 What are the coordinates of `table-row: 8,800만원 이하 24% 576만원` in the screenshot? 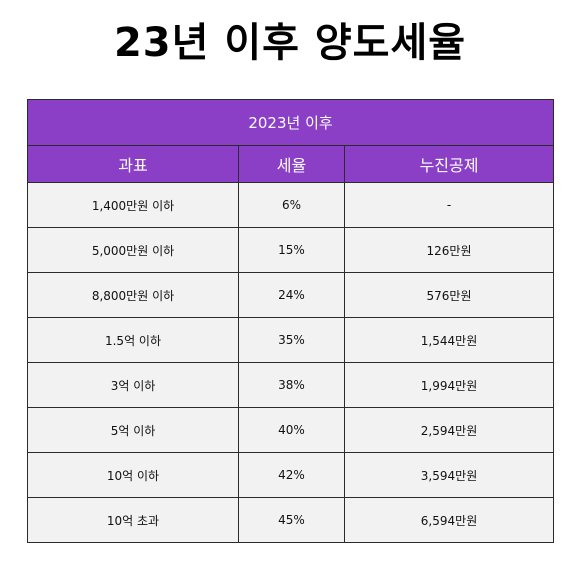 It's located at (291, 295).